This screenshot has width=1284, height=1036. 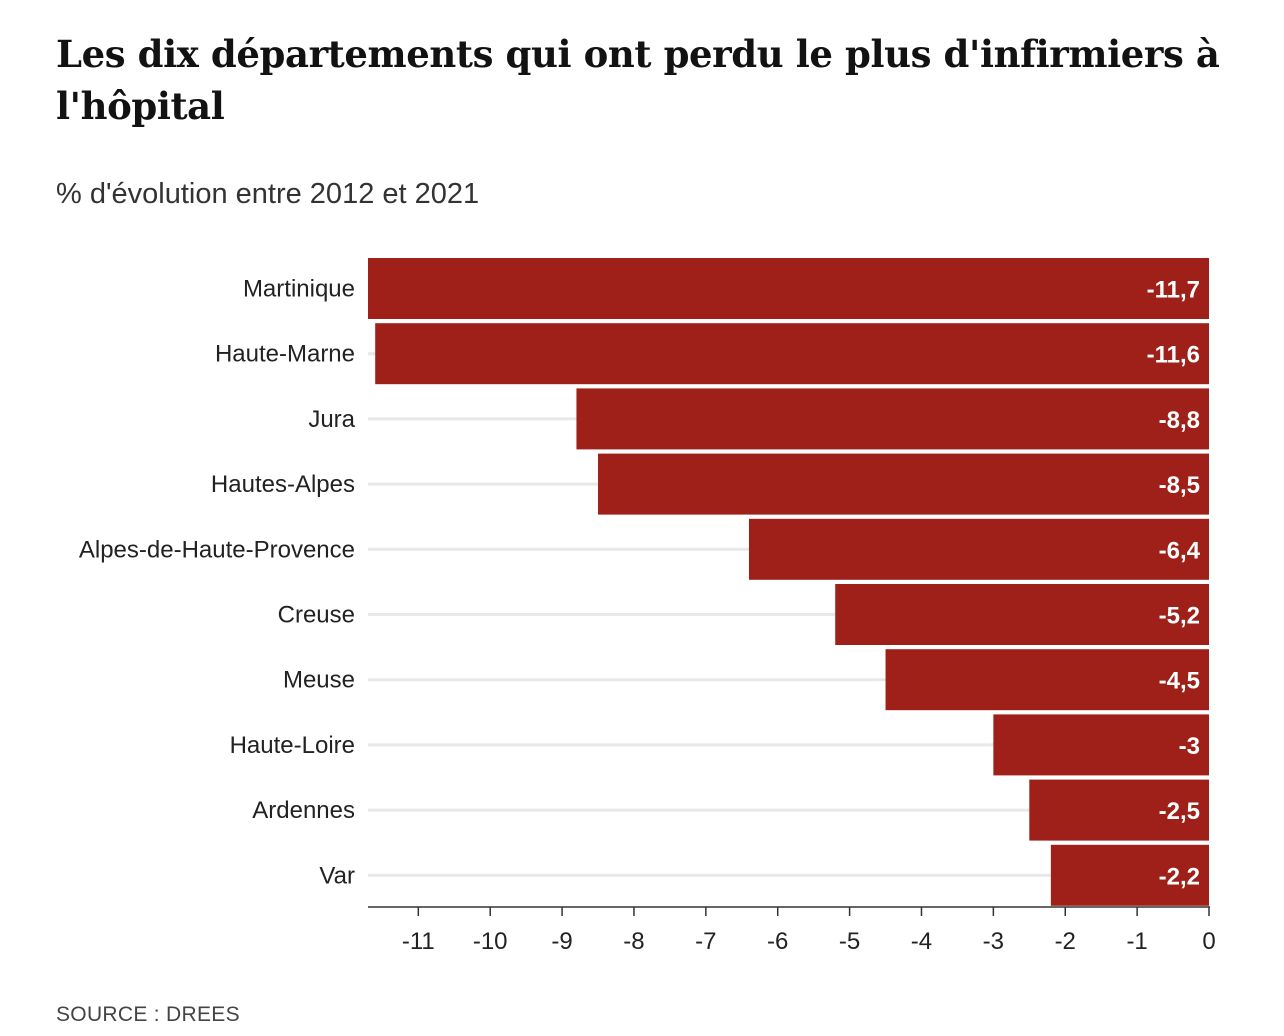 What do you see at coordinates (319, 680) in the screenshot?
I see `category-label: Meuse` at bounding box center [319, 680].